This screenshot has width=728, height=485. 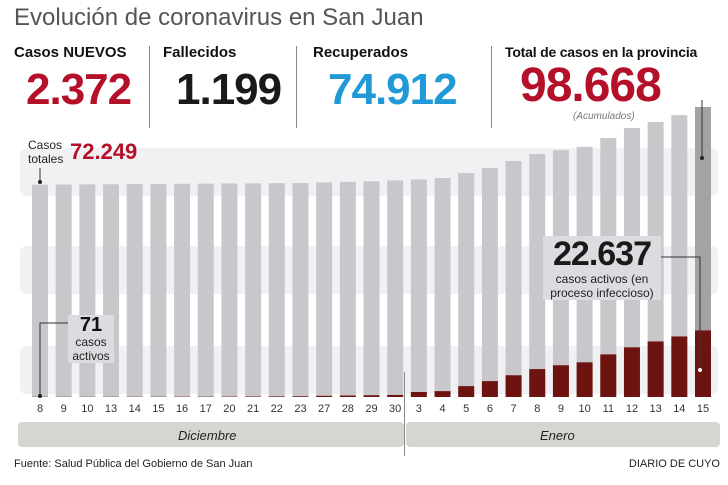 I want to click on x-tick-label: 21, so click(x=253, y=409).